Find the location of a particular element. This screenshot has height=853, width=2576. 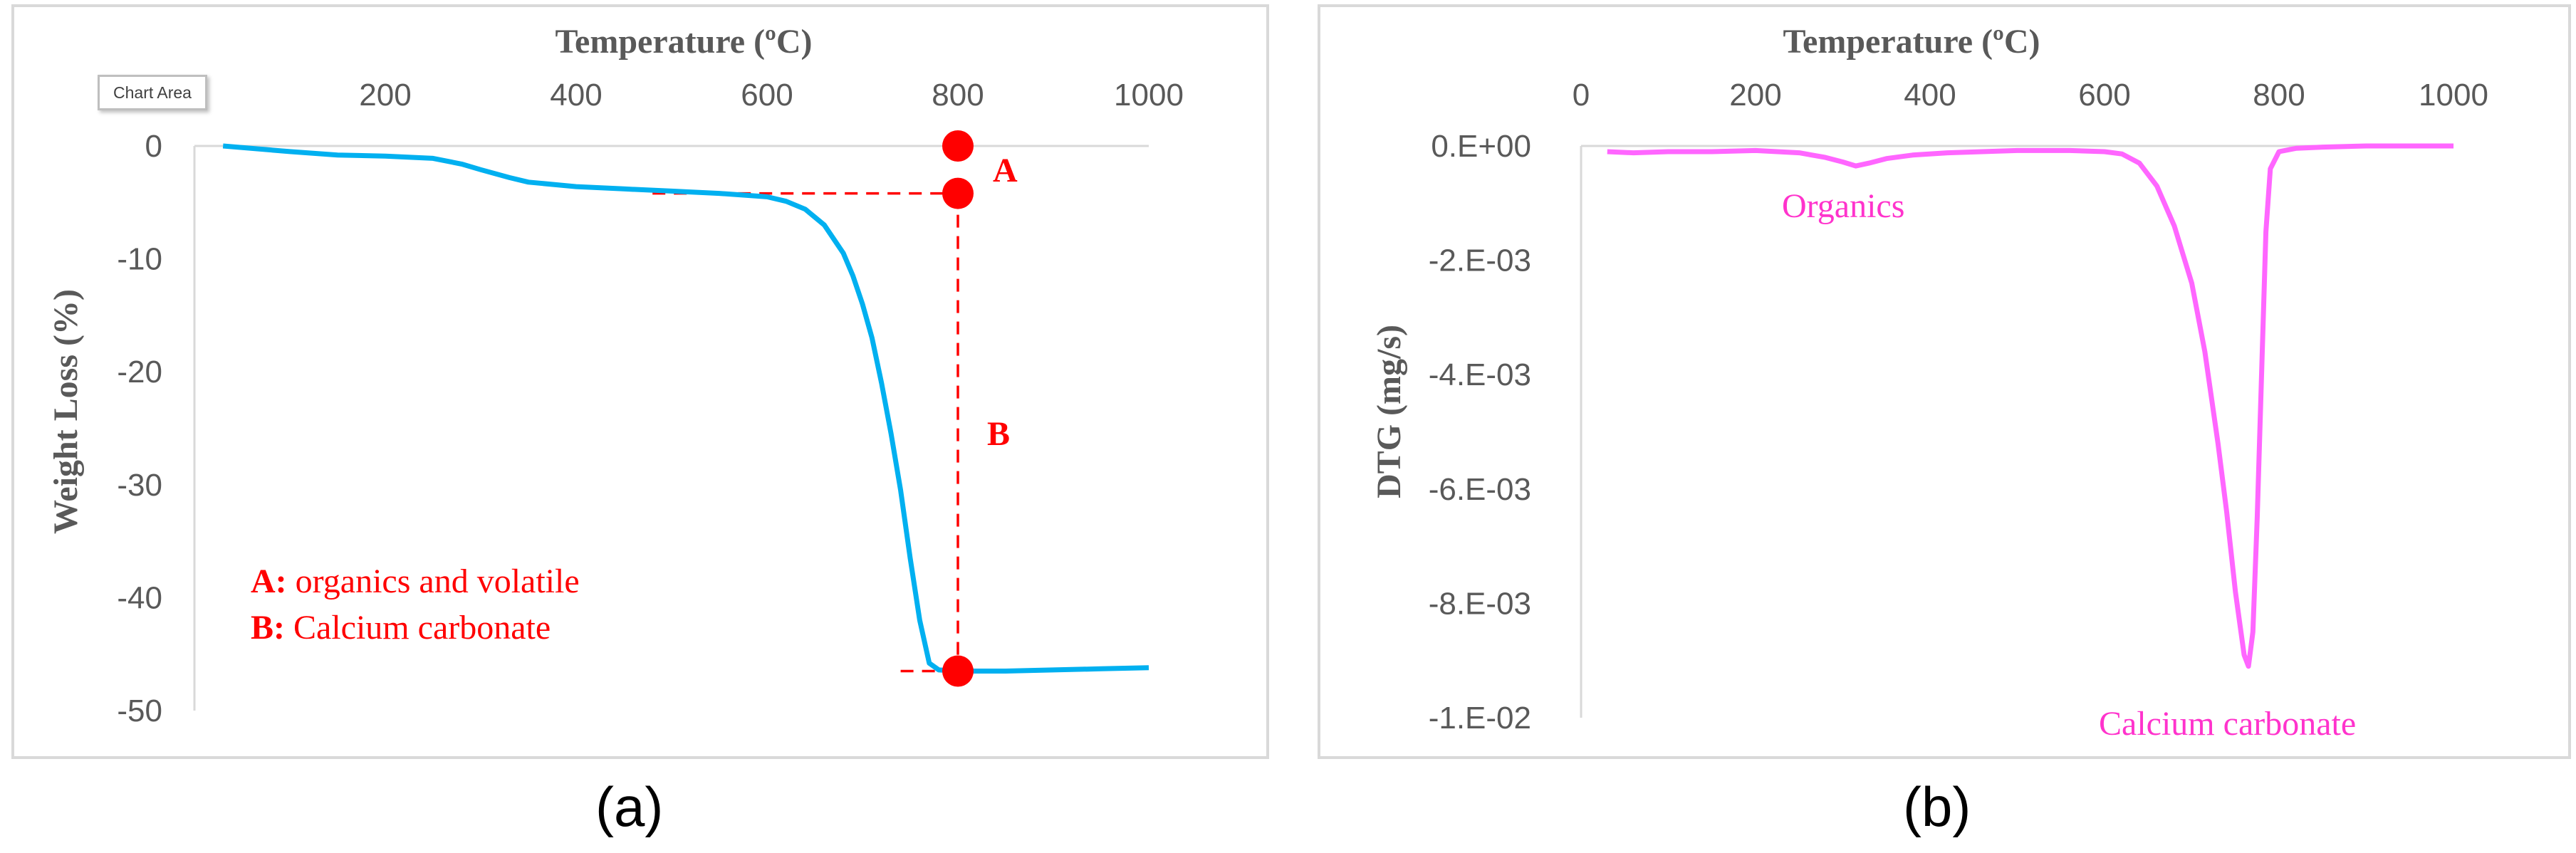

chart-a-x-tick-label: 800 is located at coordinates (958, 95).